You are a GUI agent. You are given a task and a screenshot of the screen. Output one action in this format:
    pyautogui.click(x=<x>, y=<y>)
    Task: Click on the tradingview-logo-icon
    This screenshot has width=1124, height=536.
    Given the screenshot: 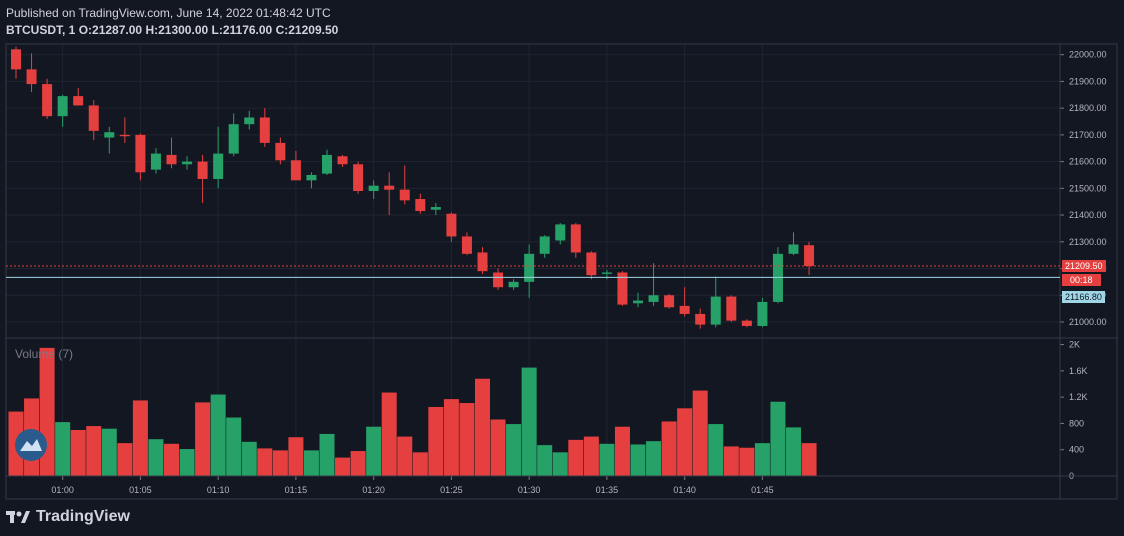 What is the action you would take?
    pyautogui.click(x=18, y=517)
    